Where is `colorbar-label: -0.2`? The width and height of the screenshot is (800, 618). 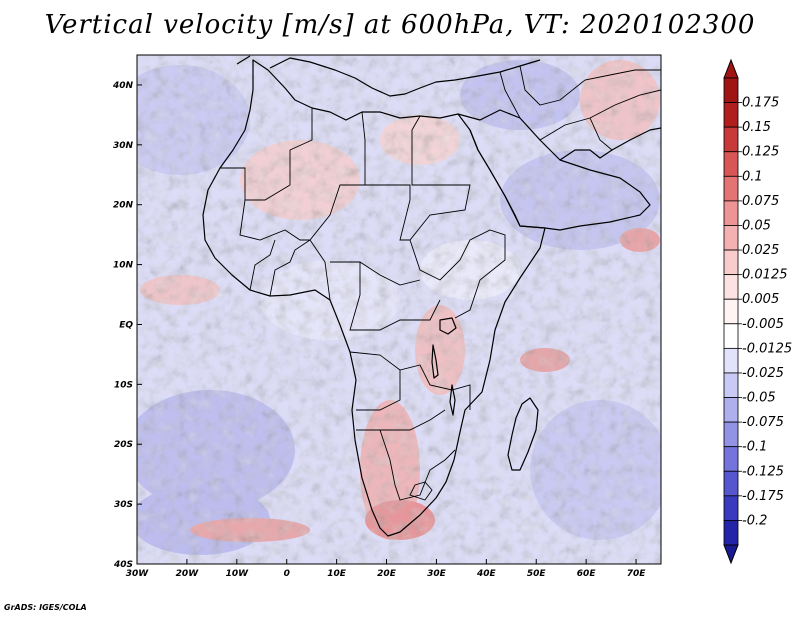
colorbar-label: -0.2 is located at coordinates (754, 520).